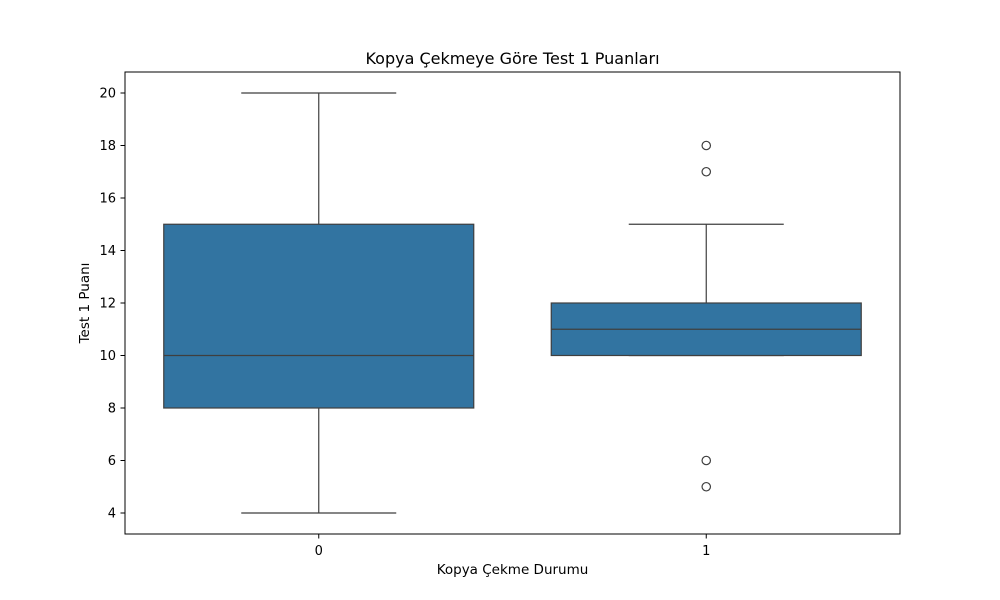  Describe the element at coordinates (512, 58) in the screenshot. I see `chart-title: Kopya Çekmeye Göre Test 1 Puanları` at that location.